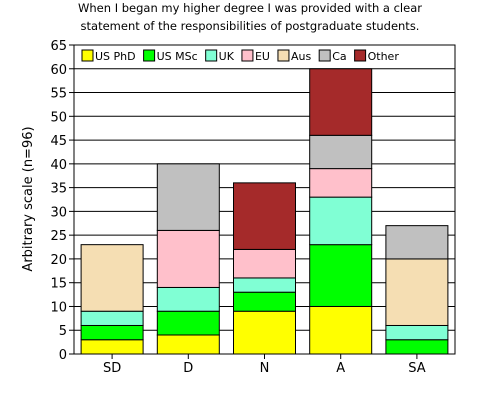  Describe the element at coordinates (63, 355) in the screenshot. I see `y-tick-label: 0` at that location.